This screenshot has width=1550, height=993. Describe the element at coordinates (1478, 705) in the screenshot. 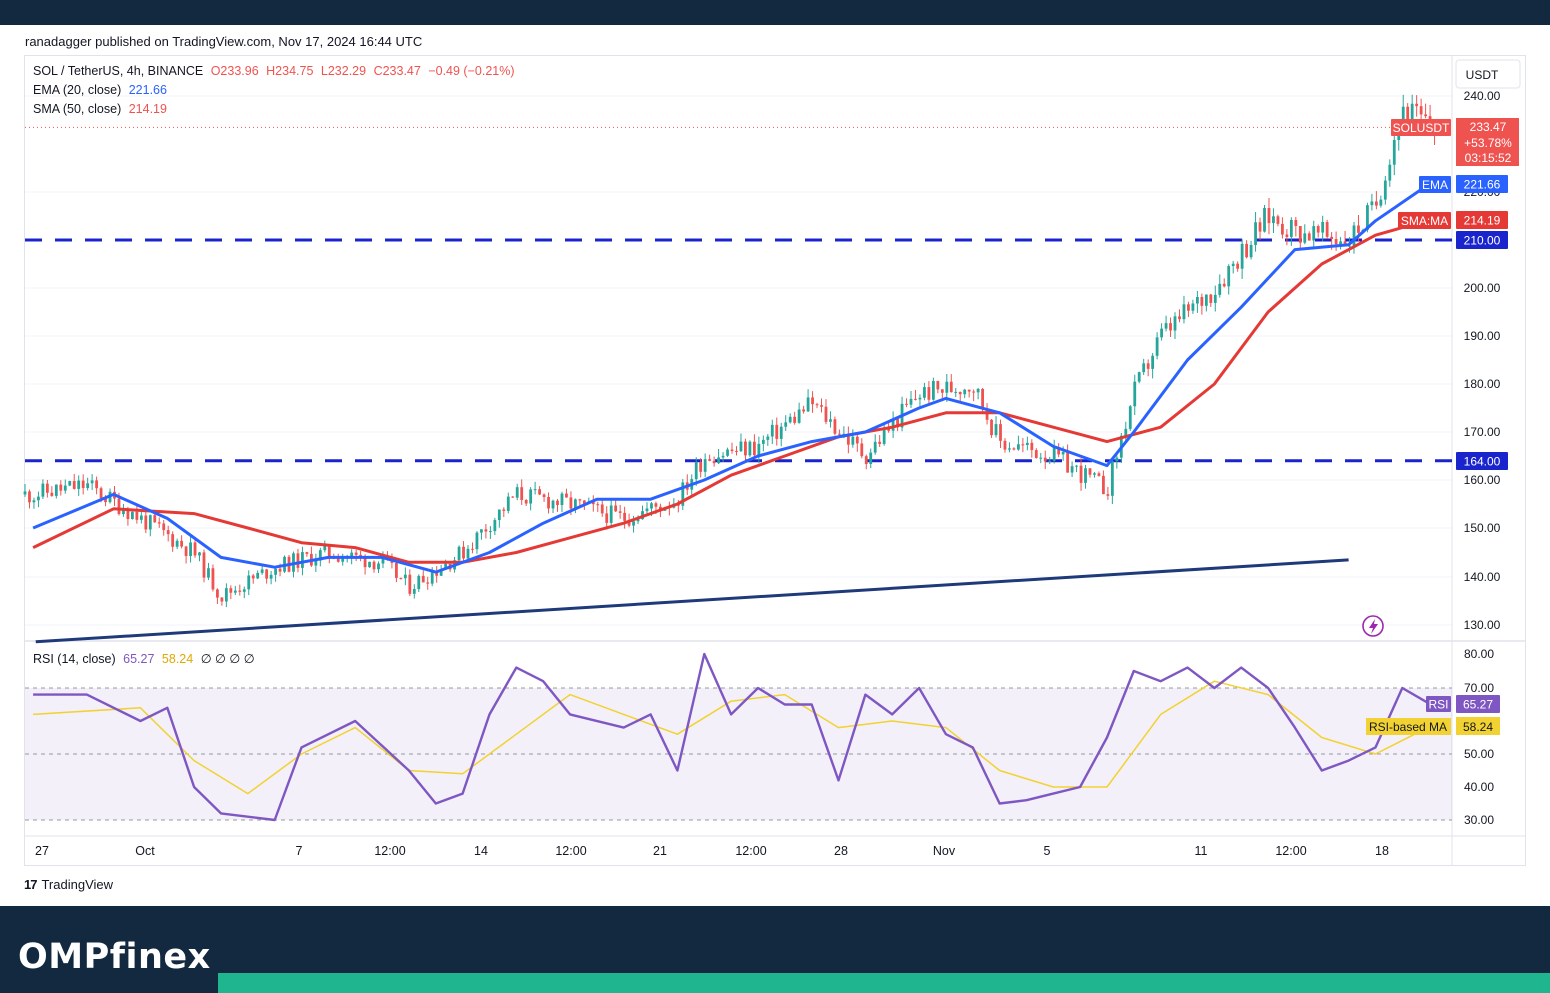

I see `tag-rsi: 65.27` at that location.